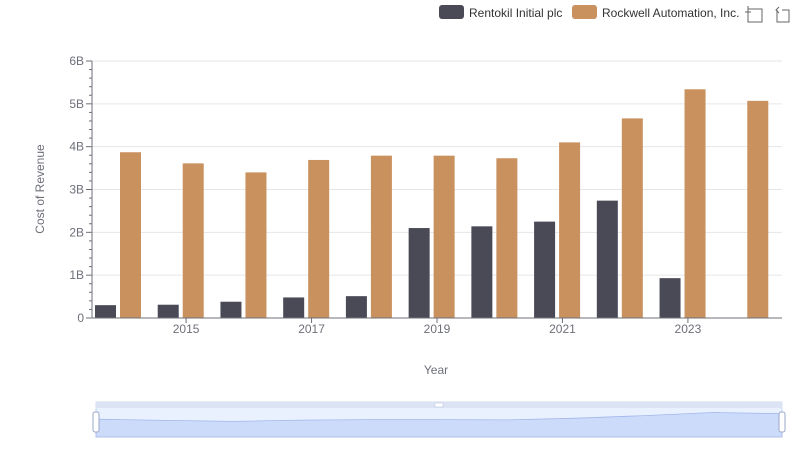  I want to click on bar-rockwell-2017, so click(319, 238).